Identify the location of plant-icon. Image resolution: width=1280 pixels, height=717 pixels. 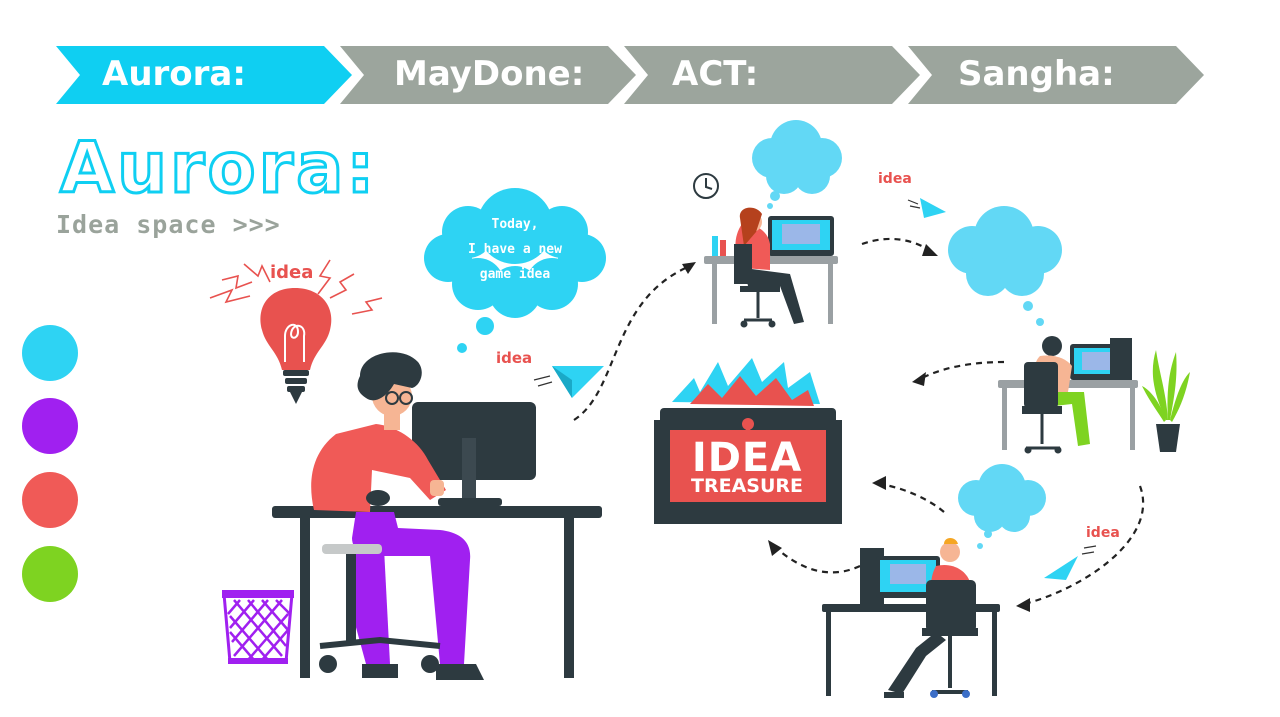
(1166, 401).